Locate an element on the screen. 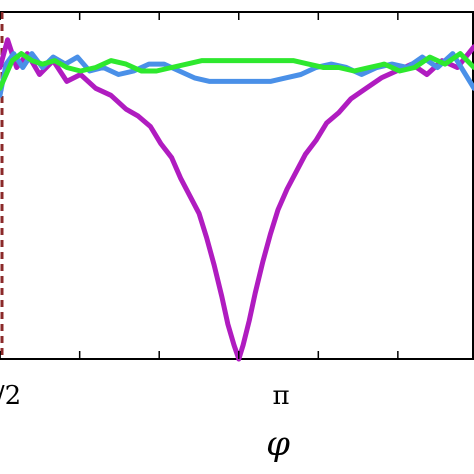 Image resolution: width=474 pixels, height=474 pixels. x-tick-label-pi-over-2: π/2 is located at coordinates (10, 396).